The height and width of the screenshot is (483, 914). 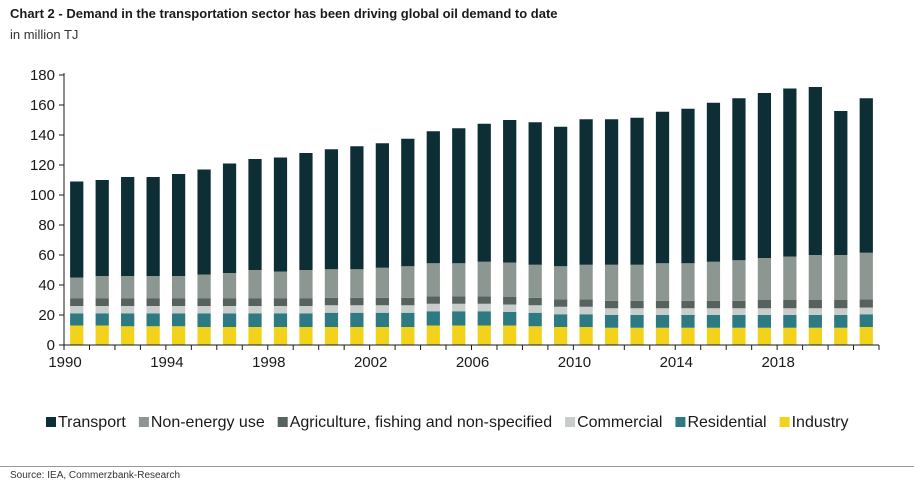 I want to click on bar-transport-2018, so click(x=790, y=172).